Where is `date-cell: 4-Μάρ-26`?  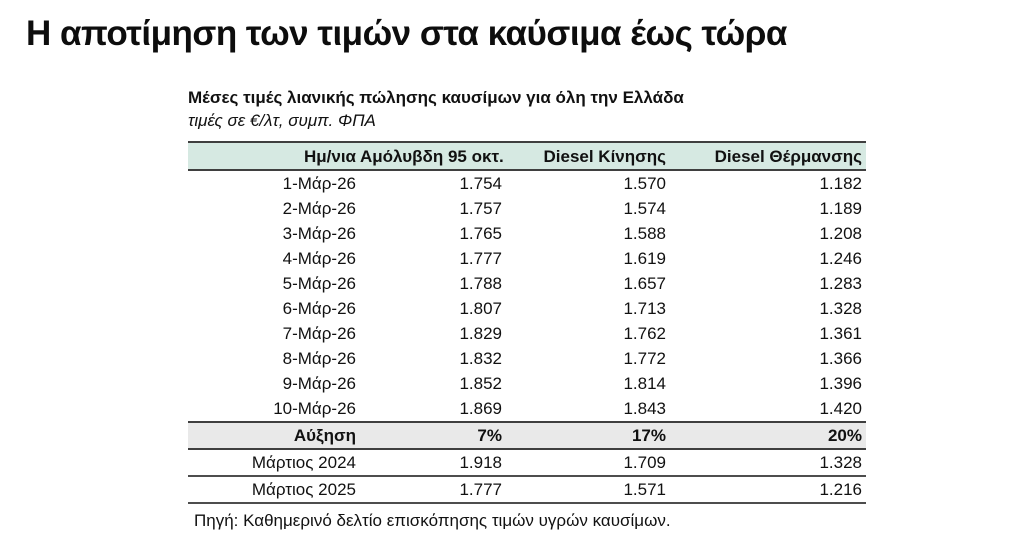 date-cell: 4-Μάρ-26 is located at coordinates (319, 258).